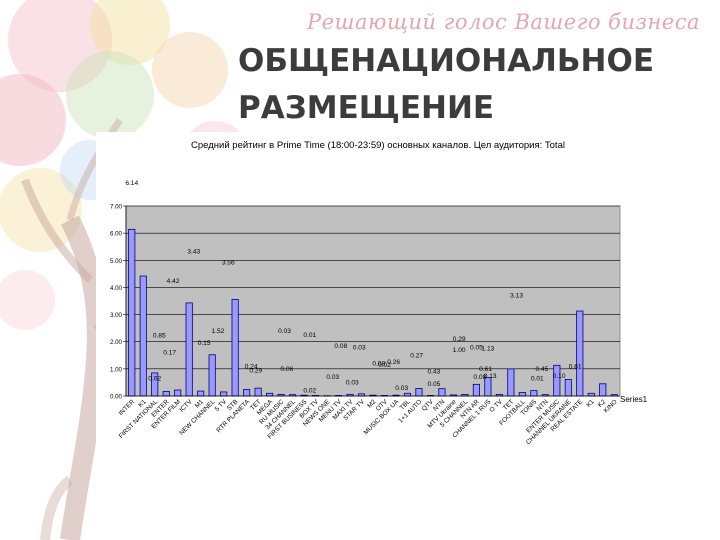  Describe the element at coordinates (446, 85) in the screenshot. I see `page-title: ОБЩЕНАЦИОНАЛЬНОЕ РАЗМЕЩЕНИЕ` at that location.